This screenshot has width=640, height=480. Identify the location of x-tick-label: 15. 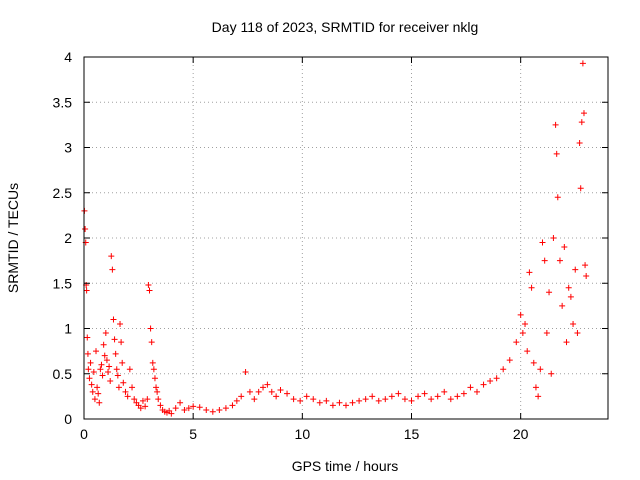
(412, 434).